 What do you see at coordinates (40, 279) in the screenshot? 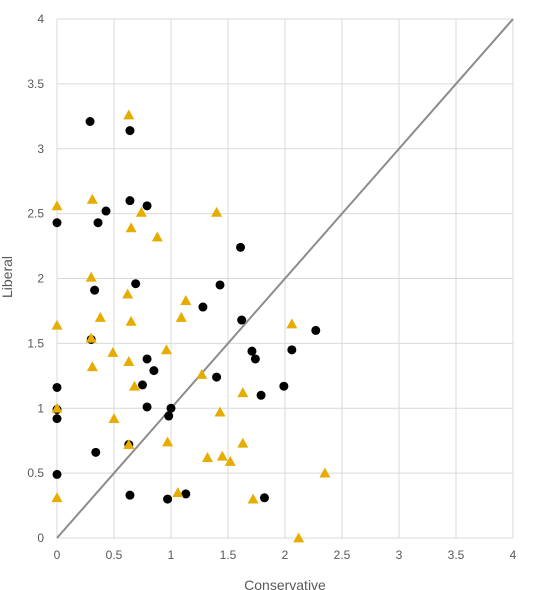
I see `y-tick-label: 2` at bounding box center [40, 279].